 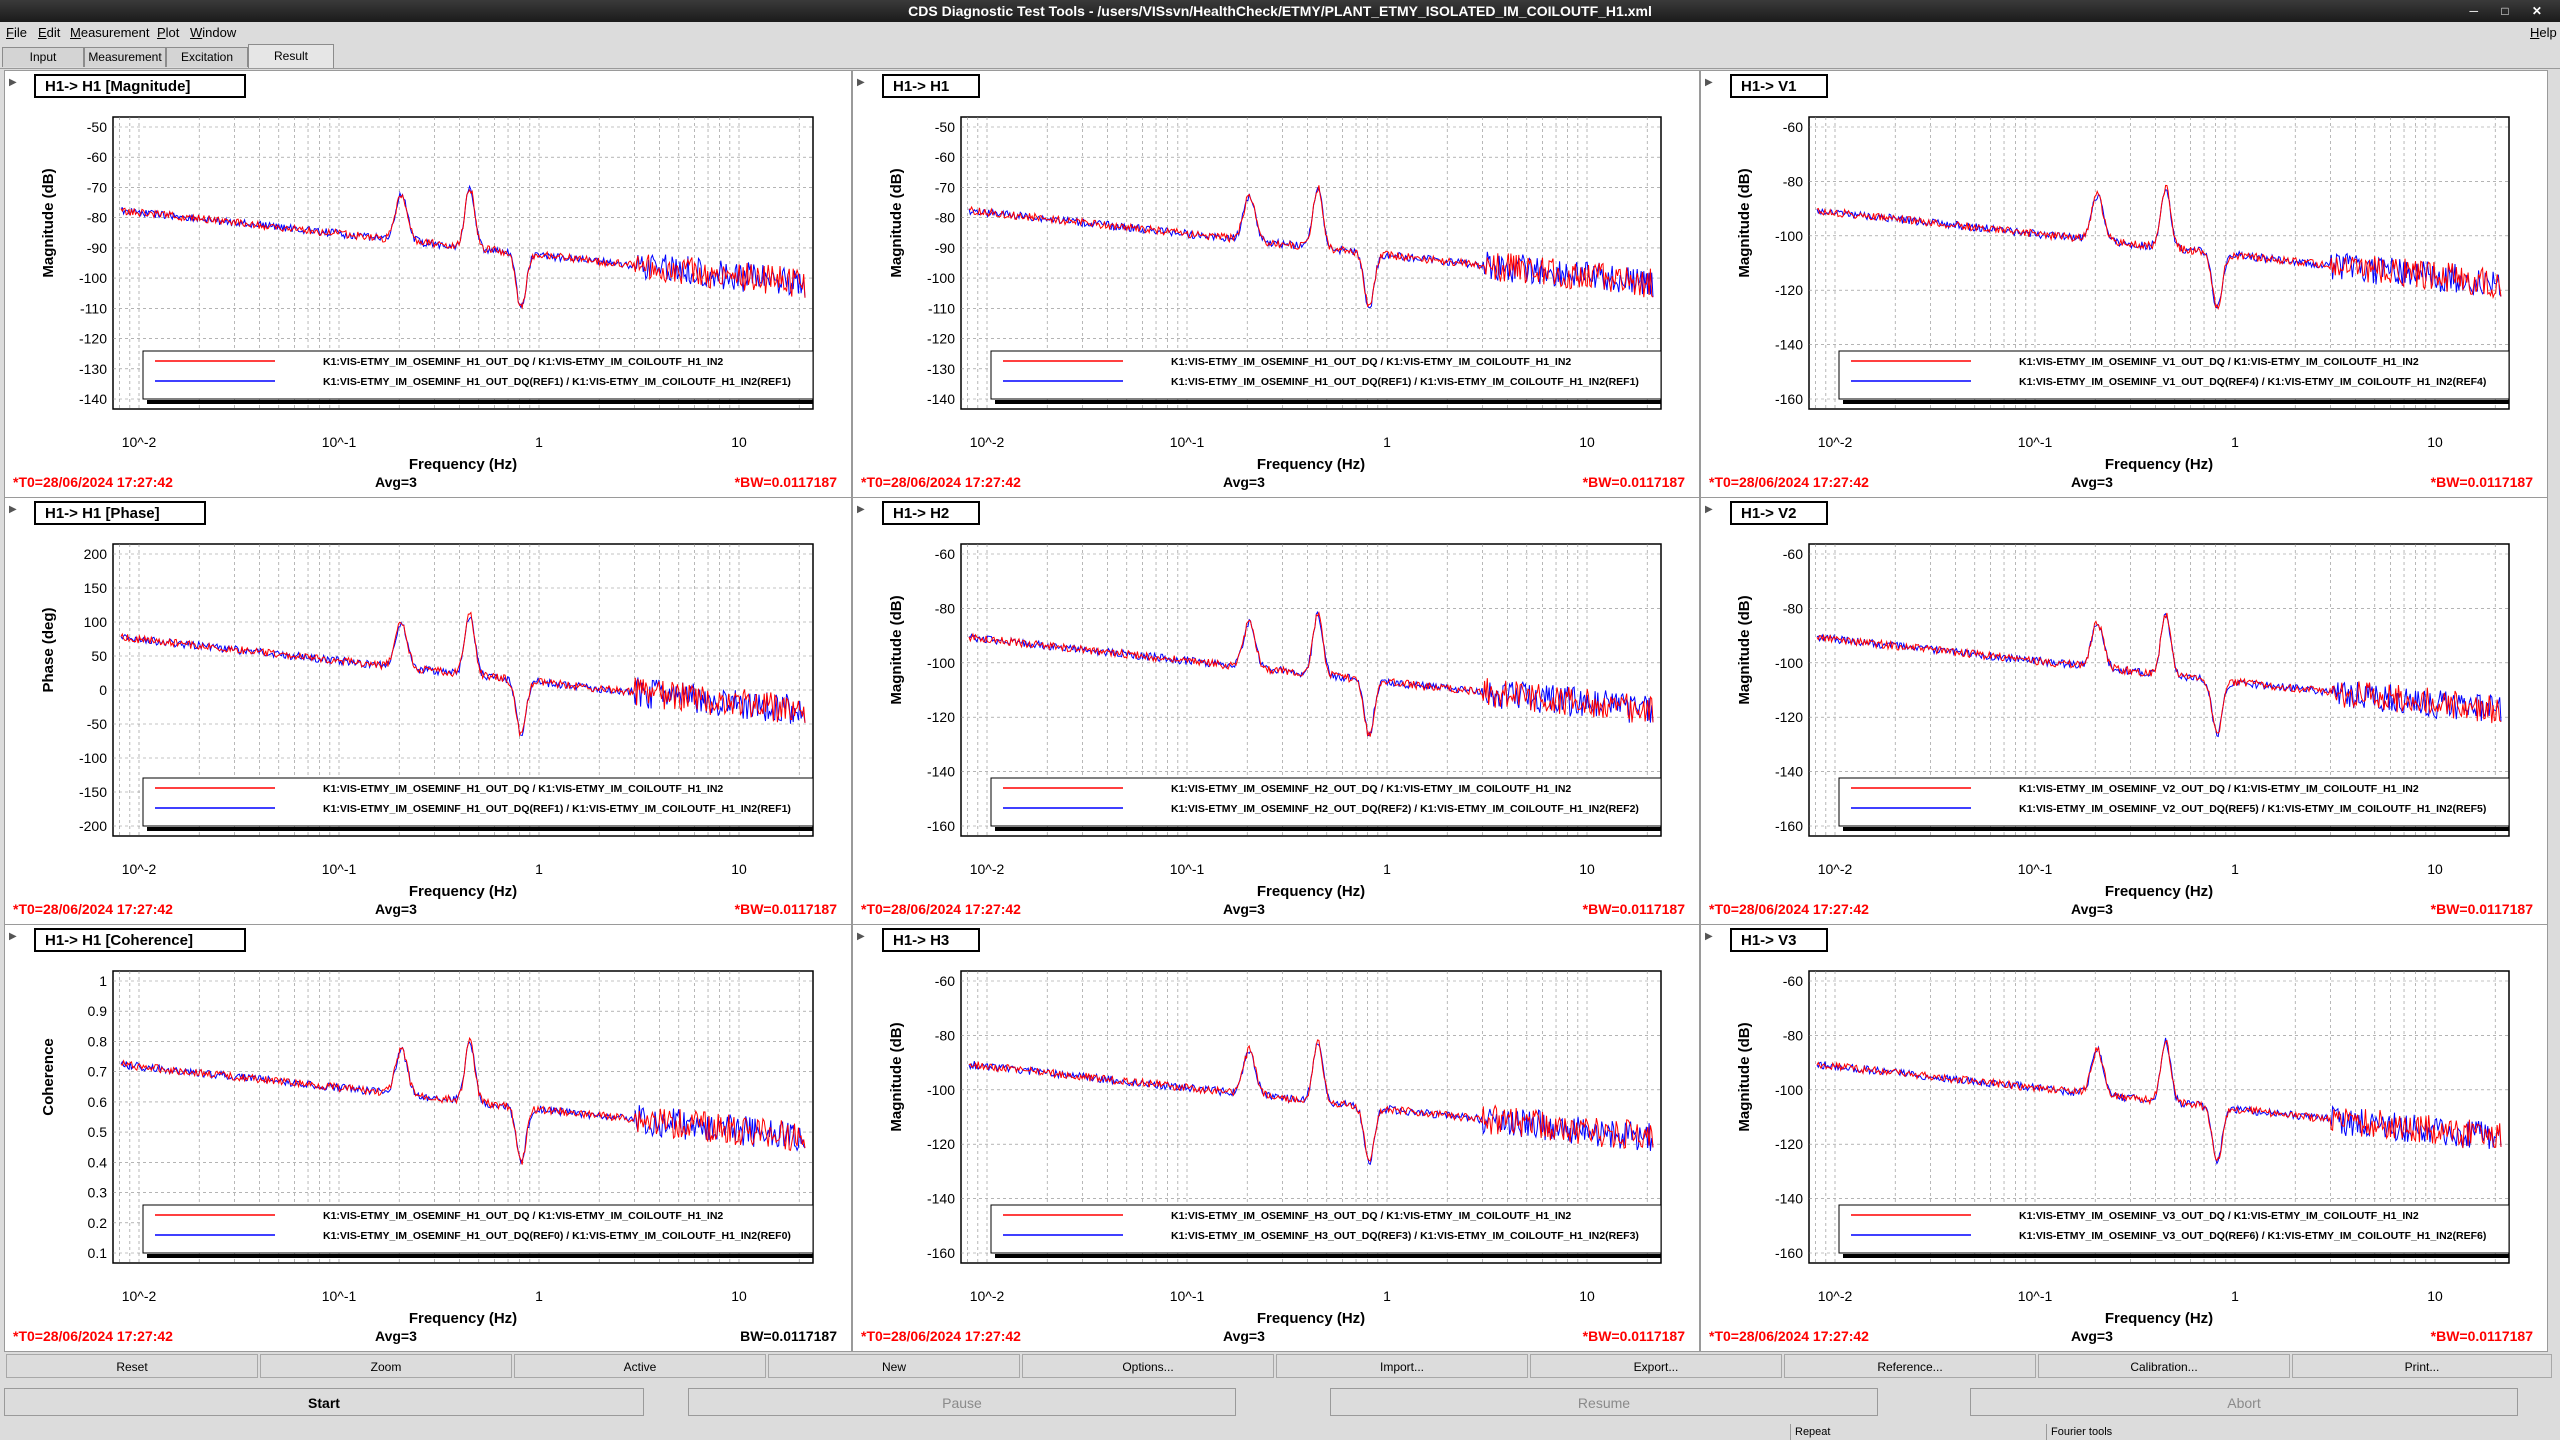 What do you see at coordinates (98, 1132) in the screenshot?
I see `y-tick-label: 0.5` at bounding box center [98, 1132].